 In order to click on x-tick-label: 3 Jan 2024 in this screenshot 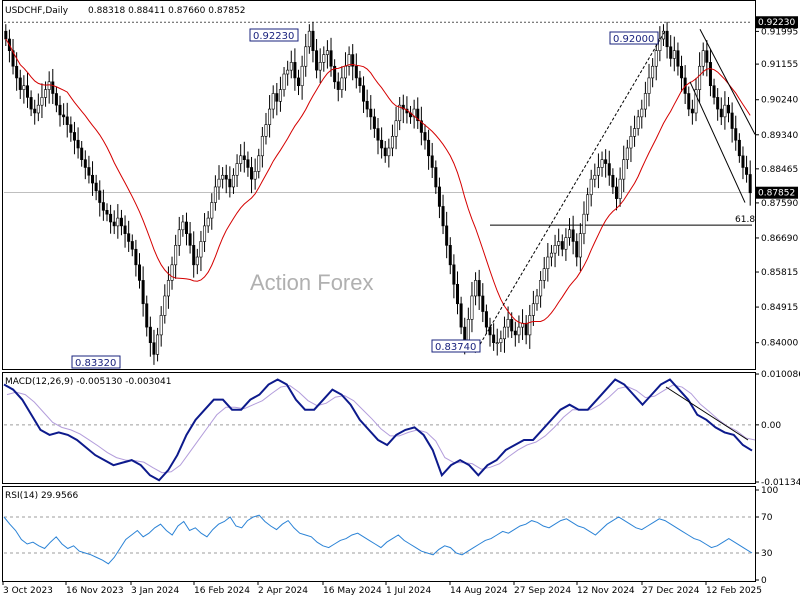, I will do `click(155, 591)`.